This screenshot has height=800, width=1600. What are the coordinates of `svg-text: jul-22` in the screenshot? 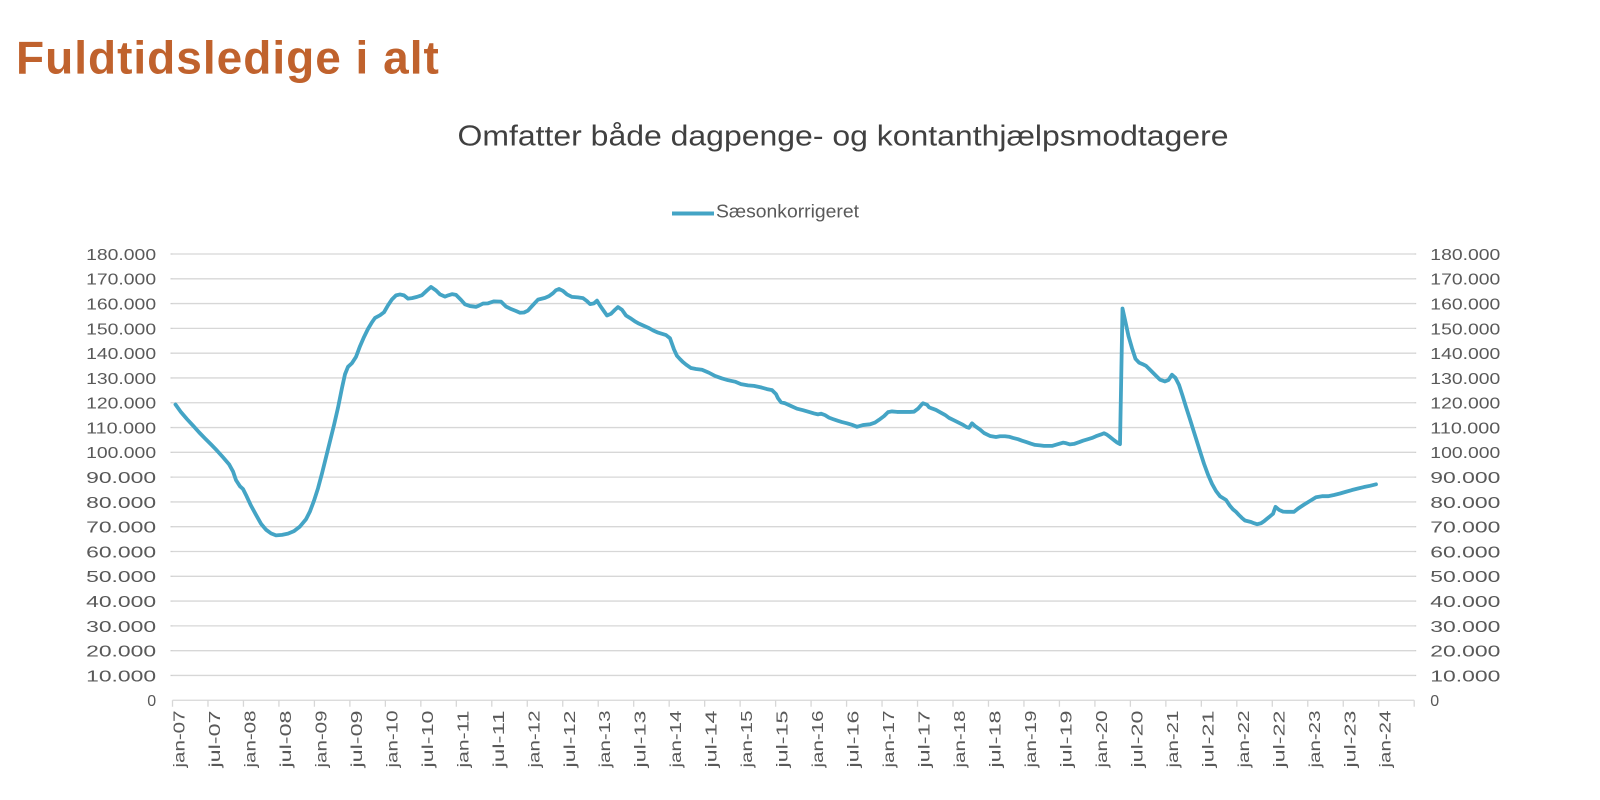 It's located at (1279, 739).